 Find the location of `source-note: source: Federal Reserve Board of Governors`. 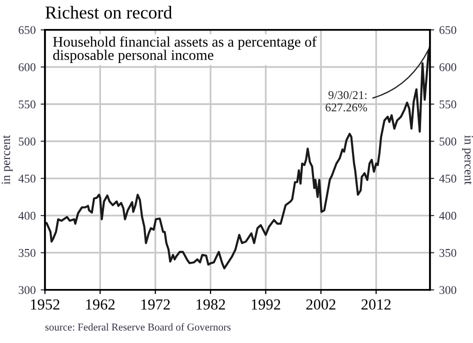

source-note: source: Federal Reserve Board of Governors is located at coordinates (138, 327).